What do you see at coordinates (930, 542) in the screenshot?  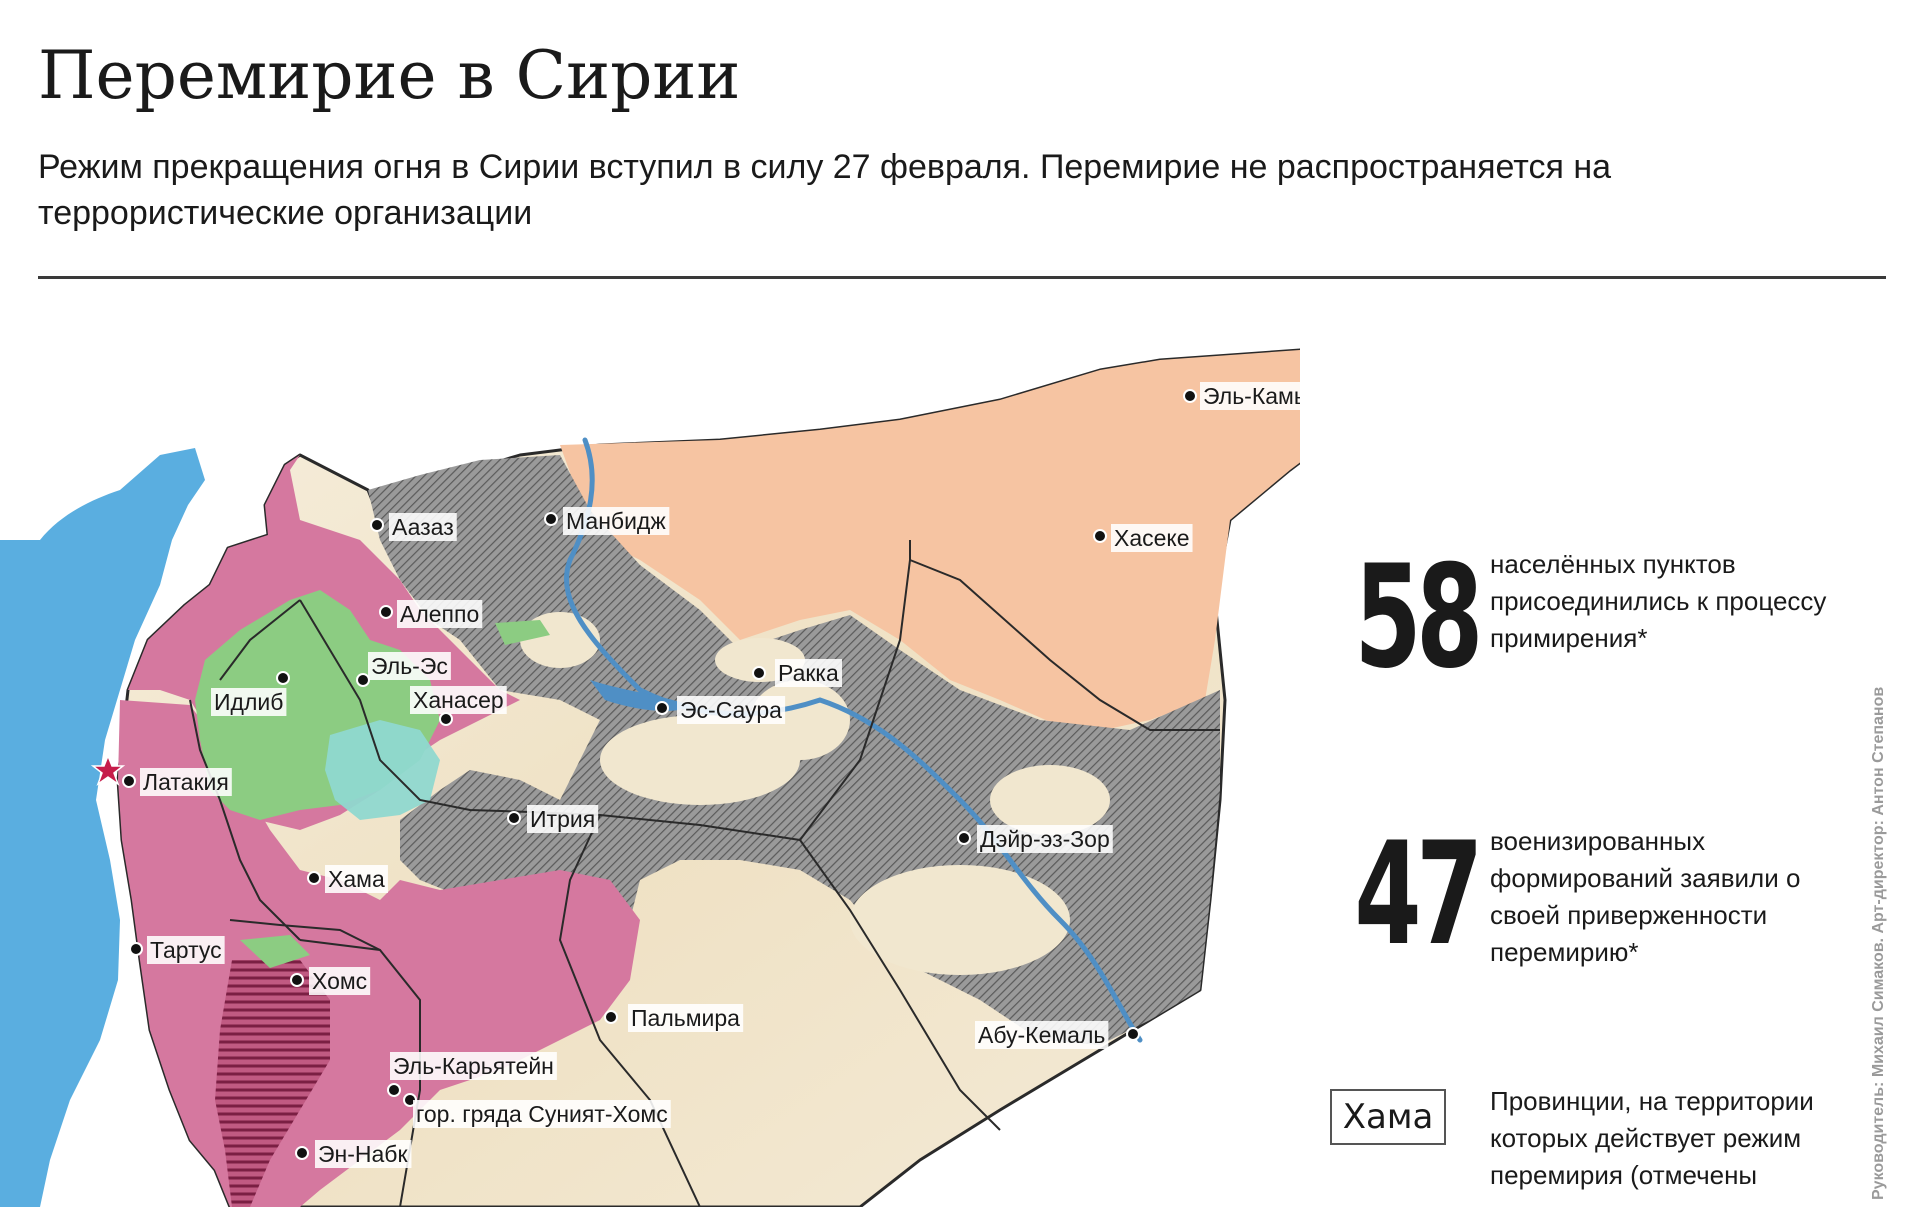 I see `kurdish-controlled-area` at bounding box center [930, 542].